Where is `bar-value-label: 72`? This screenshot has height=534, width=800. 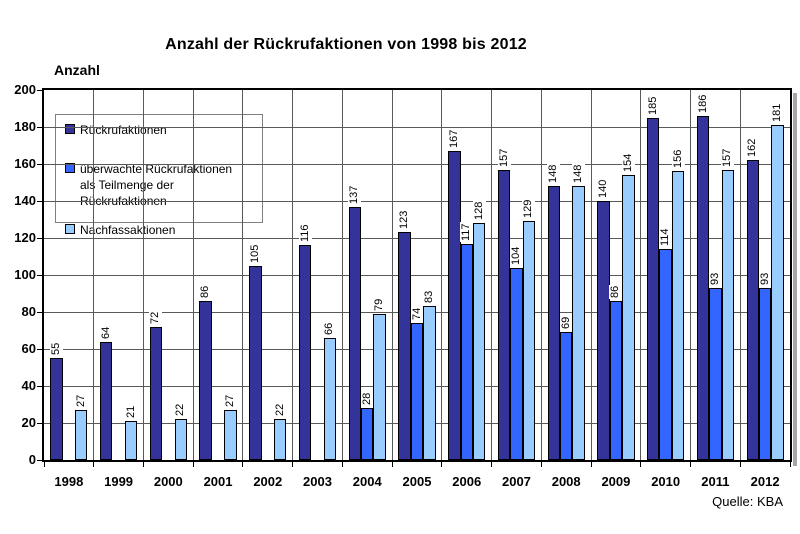 bar-value-label: 72 is located at coordinates (156, 317).